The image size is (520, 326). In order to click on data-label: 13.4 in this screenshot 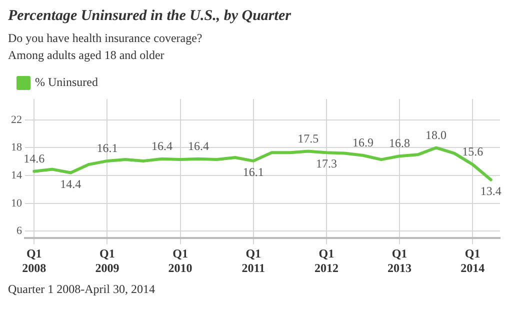, I will do `click(491, 191)`.